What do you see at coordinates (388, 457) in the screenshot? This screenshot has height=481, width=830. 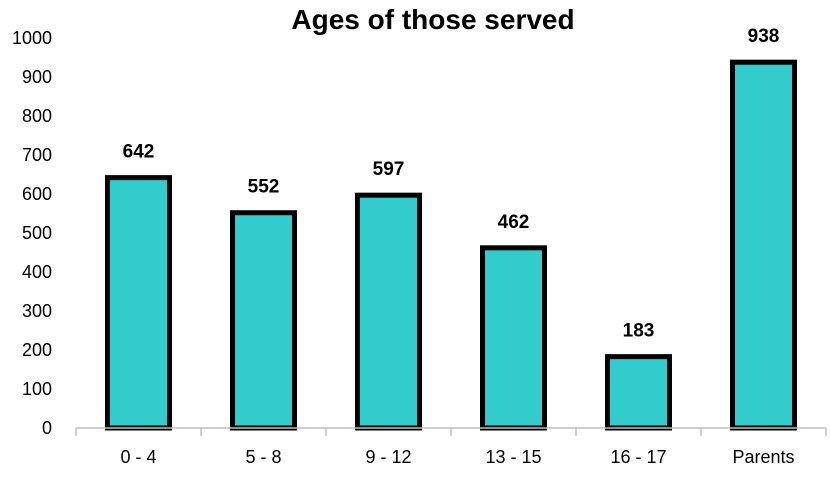 I see `x-tick-label: 9 - 12` at bounding box center [388, 457].